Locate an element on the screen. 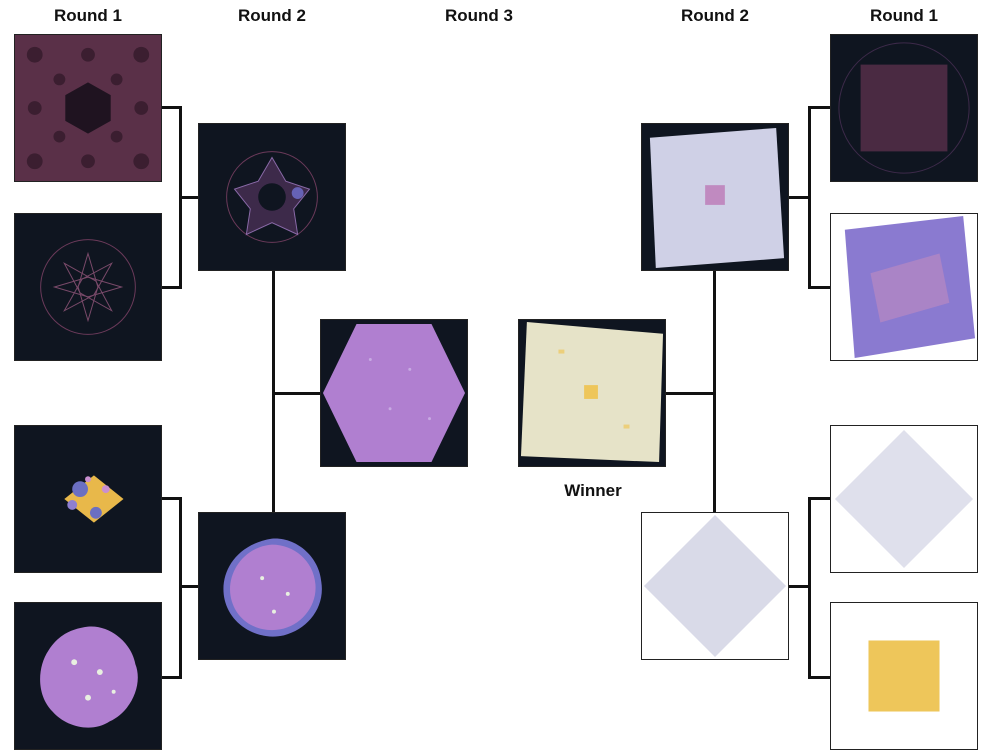 The width and height of the screenshot is (990, 754). header-round3: Round 3 is located at coordinates (479, 16).